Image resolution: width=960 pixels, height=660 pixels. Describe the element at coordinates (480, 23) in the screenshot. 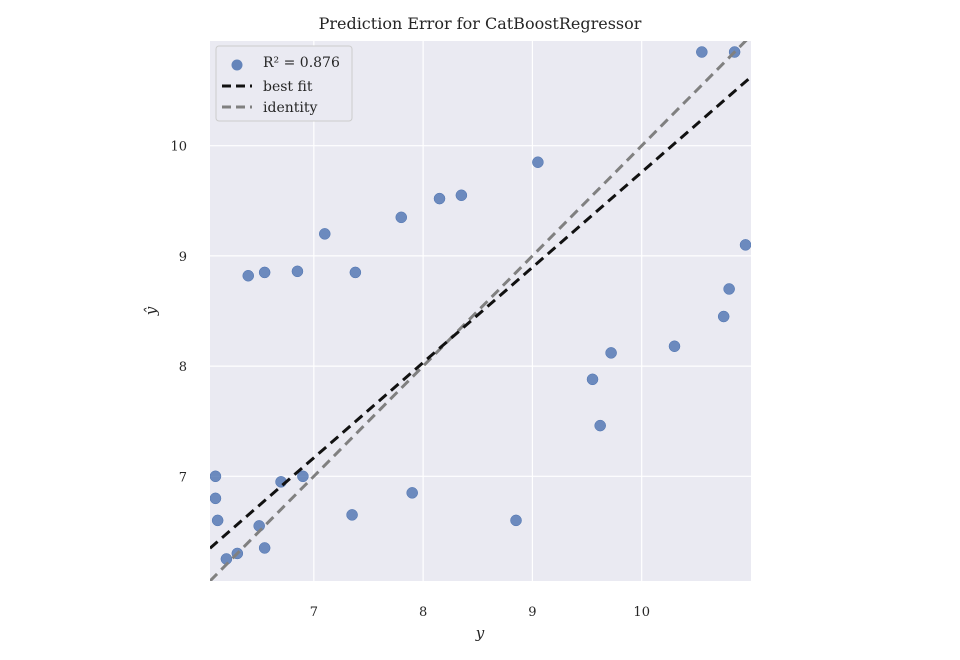

I see `chart-title: Prediction Error for CatBoostRegressor` at that location.